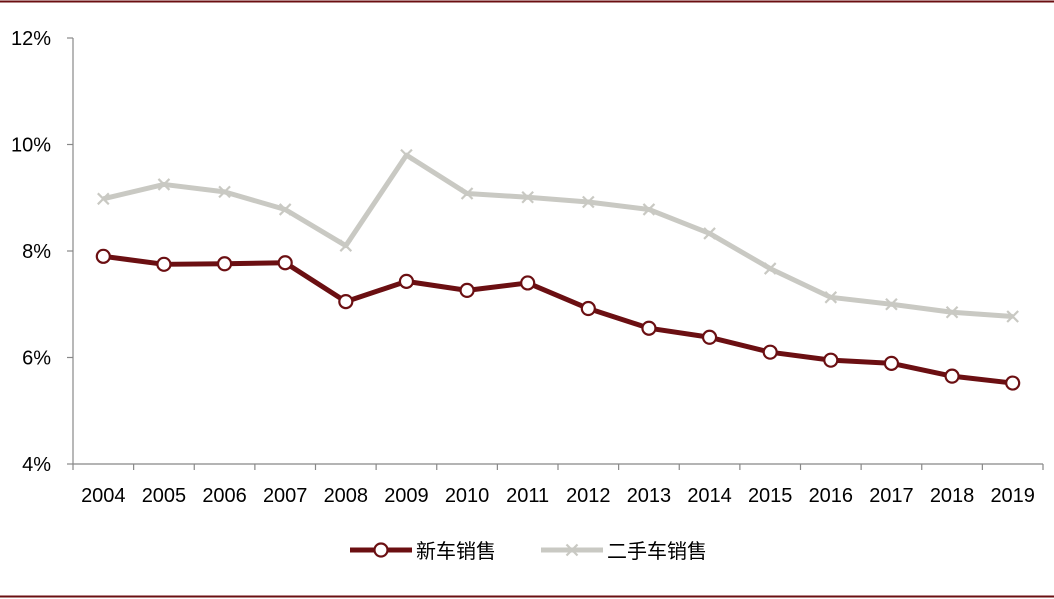  I want to click on x-tick-label: 2014, so click(709, 496).